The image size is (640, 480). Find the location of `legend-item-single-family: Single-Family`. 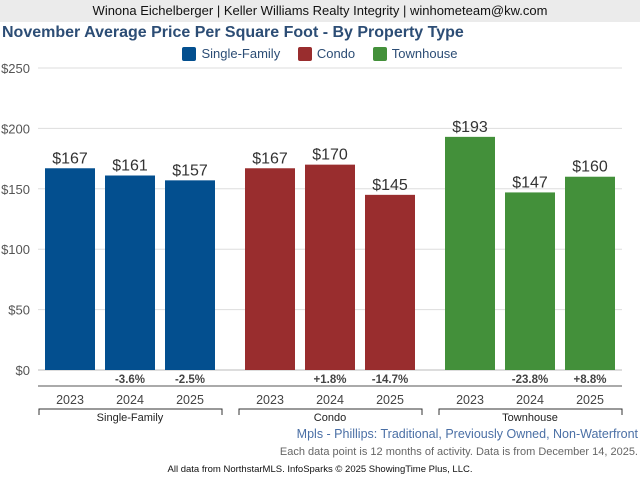

legend-item-single-family: Single-Family is located at coordinates (231, 53).